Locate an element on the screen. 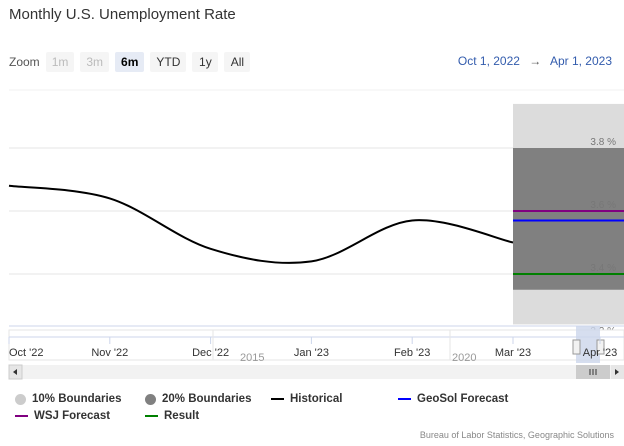 This screenshot has height=446, width=624. zoom-button-all: All is located at coordinates (237, 62).